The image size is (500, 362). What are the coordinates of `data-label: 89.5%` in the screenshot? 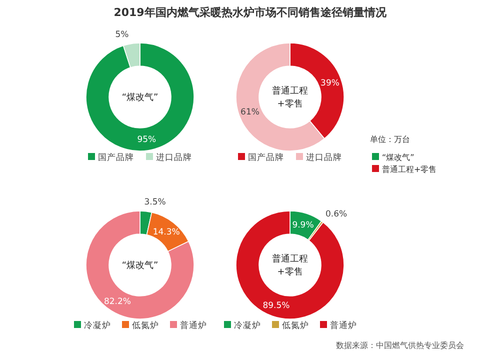 It's located at (276, 306).